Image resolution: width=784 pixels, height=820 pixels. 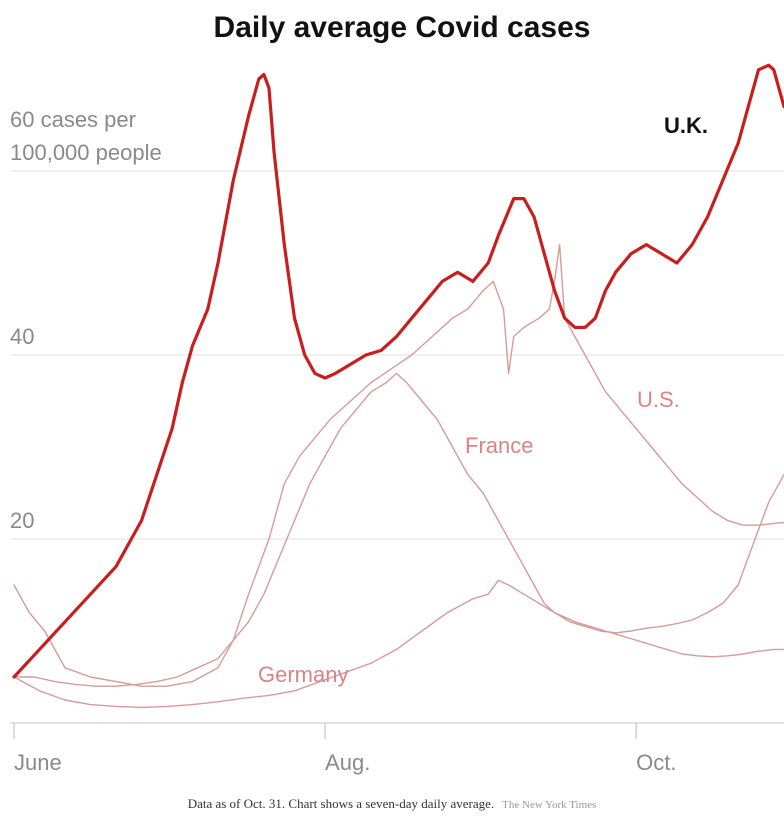 I want to click on y-tick-label-20: 20, so click(x=22, y=520).